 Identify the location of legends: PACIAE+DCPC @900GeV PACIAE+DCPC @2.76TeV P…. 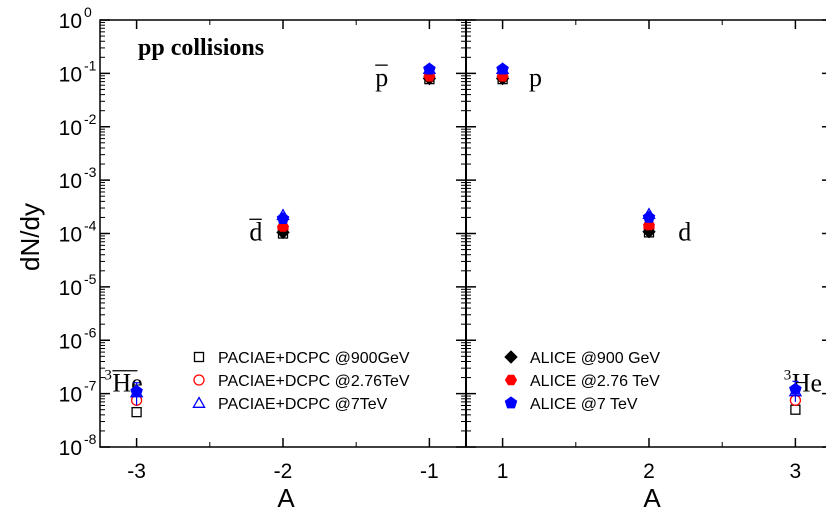
(426, 381).